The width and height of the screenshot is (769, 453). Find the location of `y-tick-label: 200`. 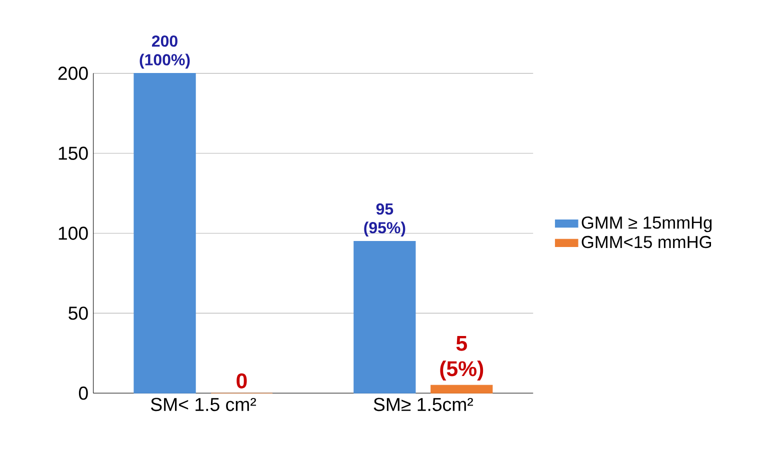

y-tick-label: 200 is located at coordinates (73, 73).